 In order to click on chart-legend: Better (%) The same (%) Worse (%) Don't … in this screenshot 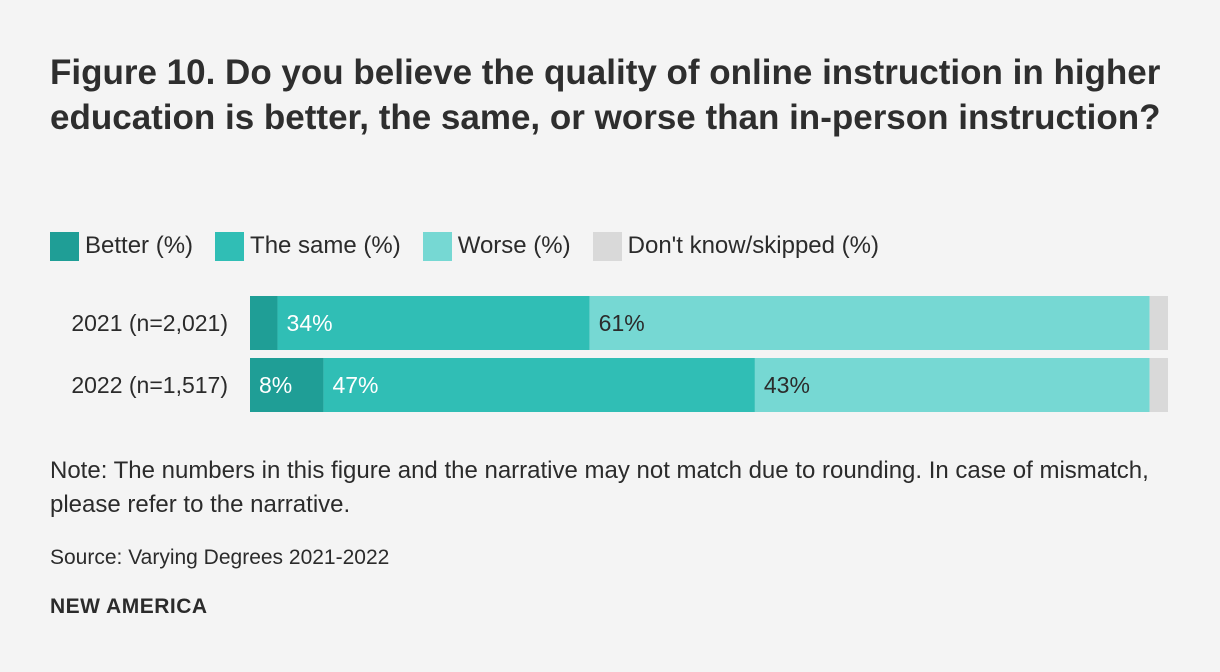, I will do `click(475, 246)`.